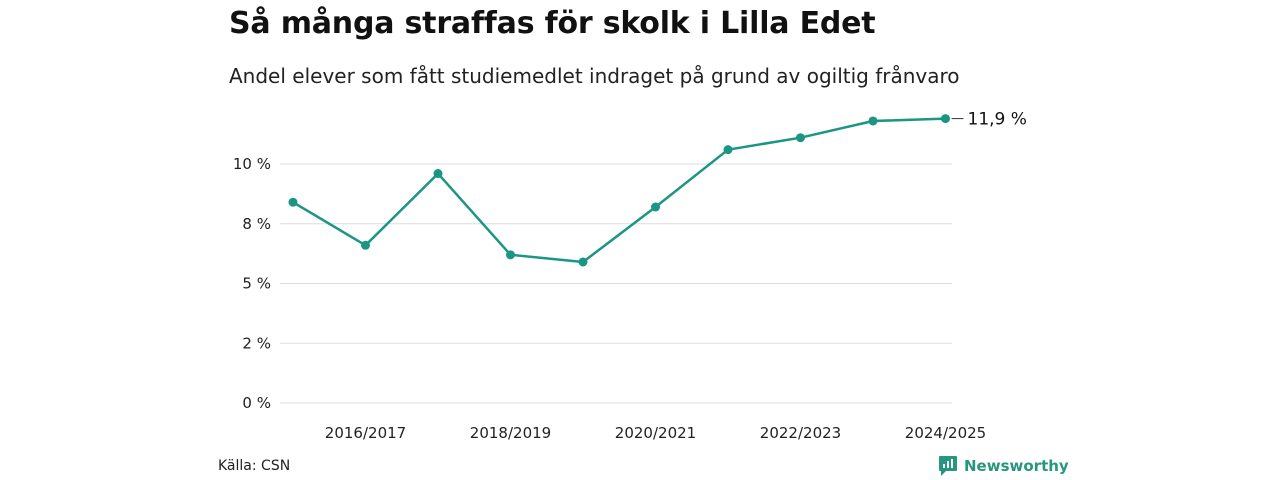  What do you see at coordinates (552, 23) in the screenshot?
I see `chart-title: Så många straffas för skolk i Lilla Edet` at bounding box center [552, 23].